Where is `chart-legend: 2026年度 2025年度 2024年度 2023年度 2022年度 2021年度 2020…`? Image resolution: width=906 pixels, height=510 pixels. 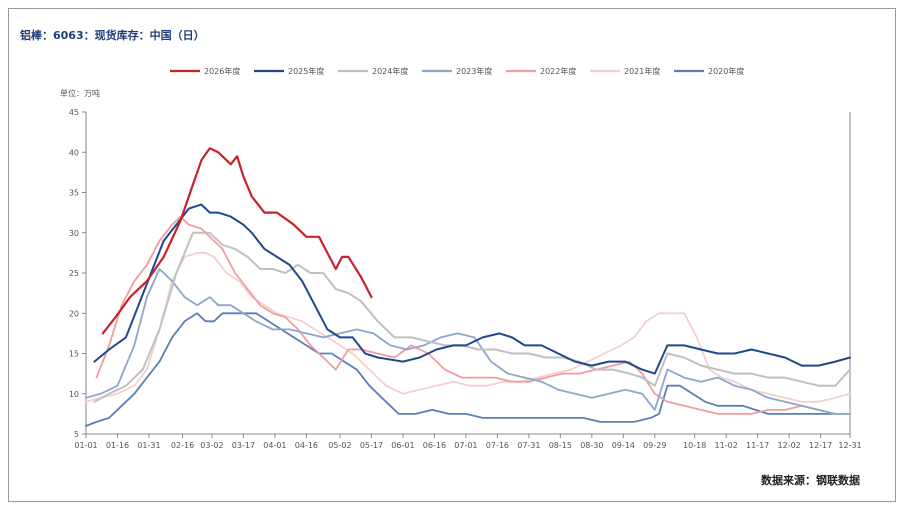 chart-legend: 2026年度 2025年度 2024年度 2023年度 2022年度 2021年度 2020… is located at coordinates (457, 71).